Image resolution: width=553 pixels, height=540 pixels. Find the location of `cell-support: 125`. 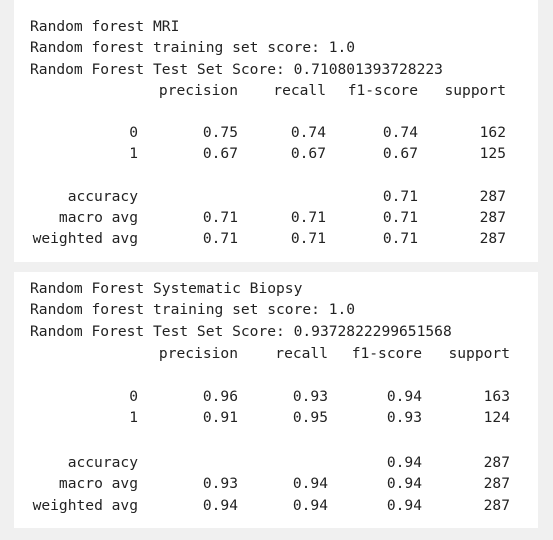

cell-support: 125 is located at coordinates (492, 153).